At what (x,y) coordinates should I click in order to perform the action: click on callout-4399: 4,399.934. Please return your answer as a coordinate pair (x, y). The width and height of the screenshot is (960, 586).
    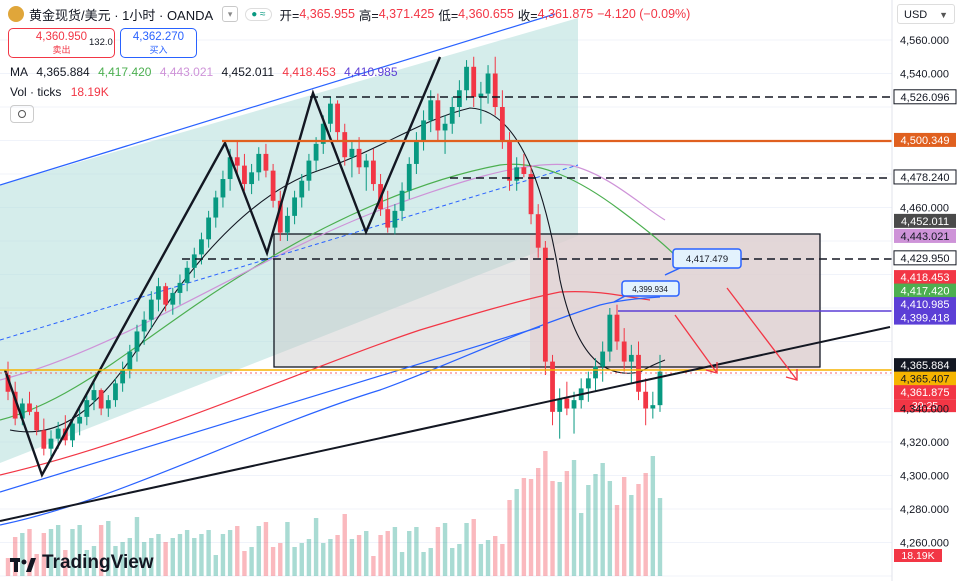
    Looking at the image, I should click on (646, 291).